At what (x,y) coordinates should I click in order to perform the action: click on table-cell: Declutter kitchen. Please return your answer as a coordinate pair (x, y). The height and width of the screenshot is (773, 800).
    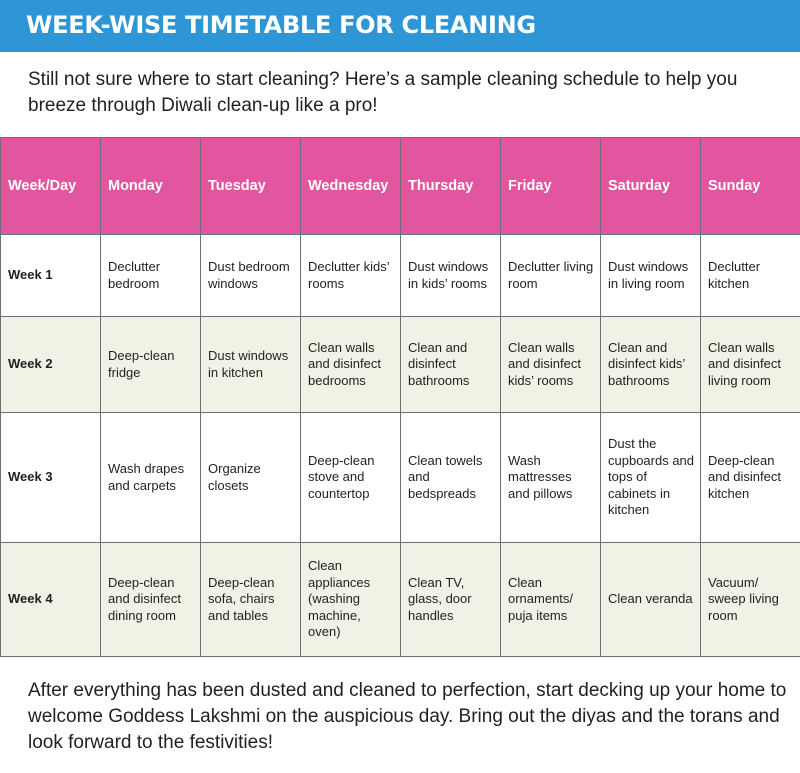
    Looking at the image, I should click on (750, 275).